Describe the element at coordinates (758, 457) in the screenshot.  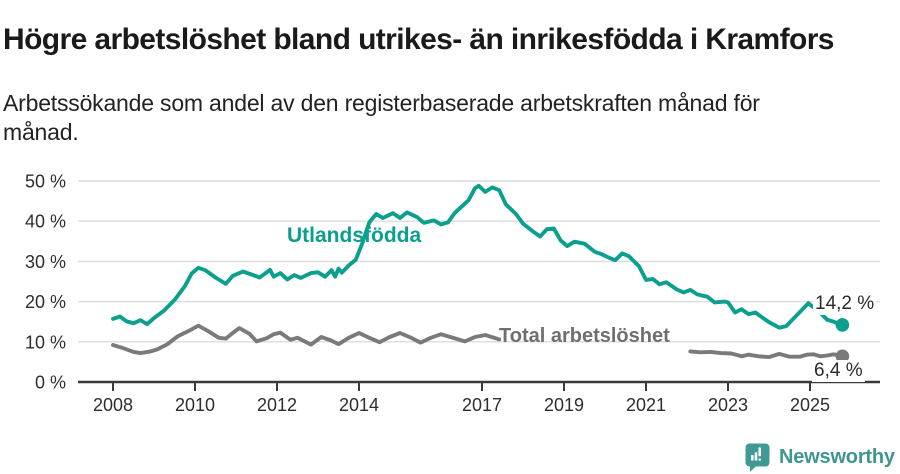
I see `newsworthy-bar-chart-bubble-icon` at that location.